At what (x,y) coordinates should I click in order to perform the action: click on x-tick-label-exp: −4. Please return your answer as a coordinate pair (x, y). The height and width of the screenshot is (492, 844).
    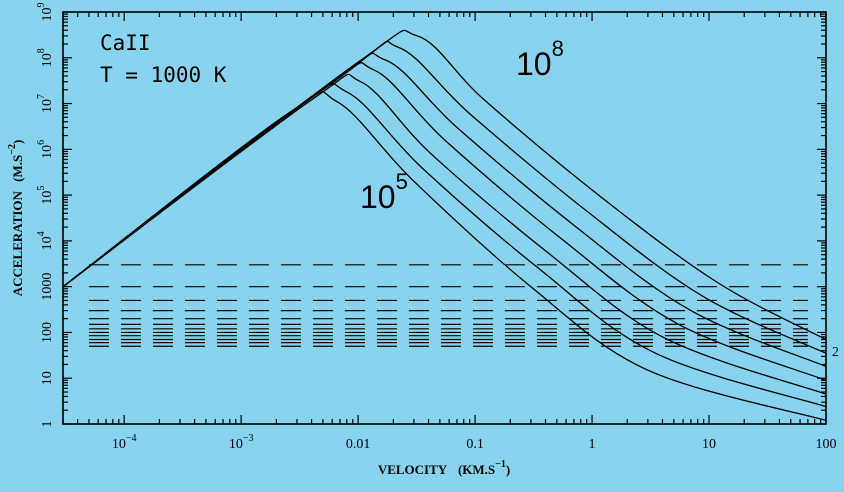
    Looking at the image, I should click on (131, 438).